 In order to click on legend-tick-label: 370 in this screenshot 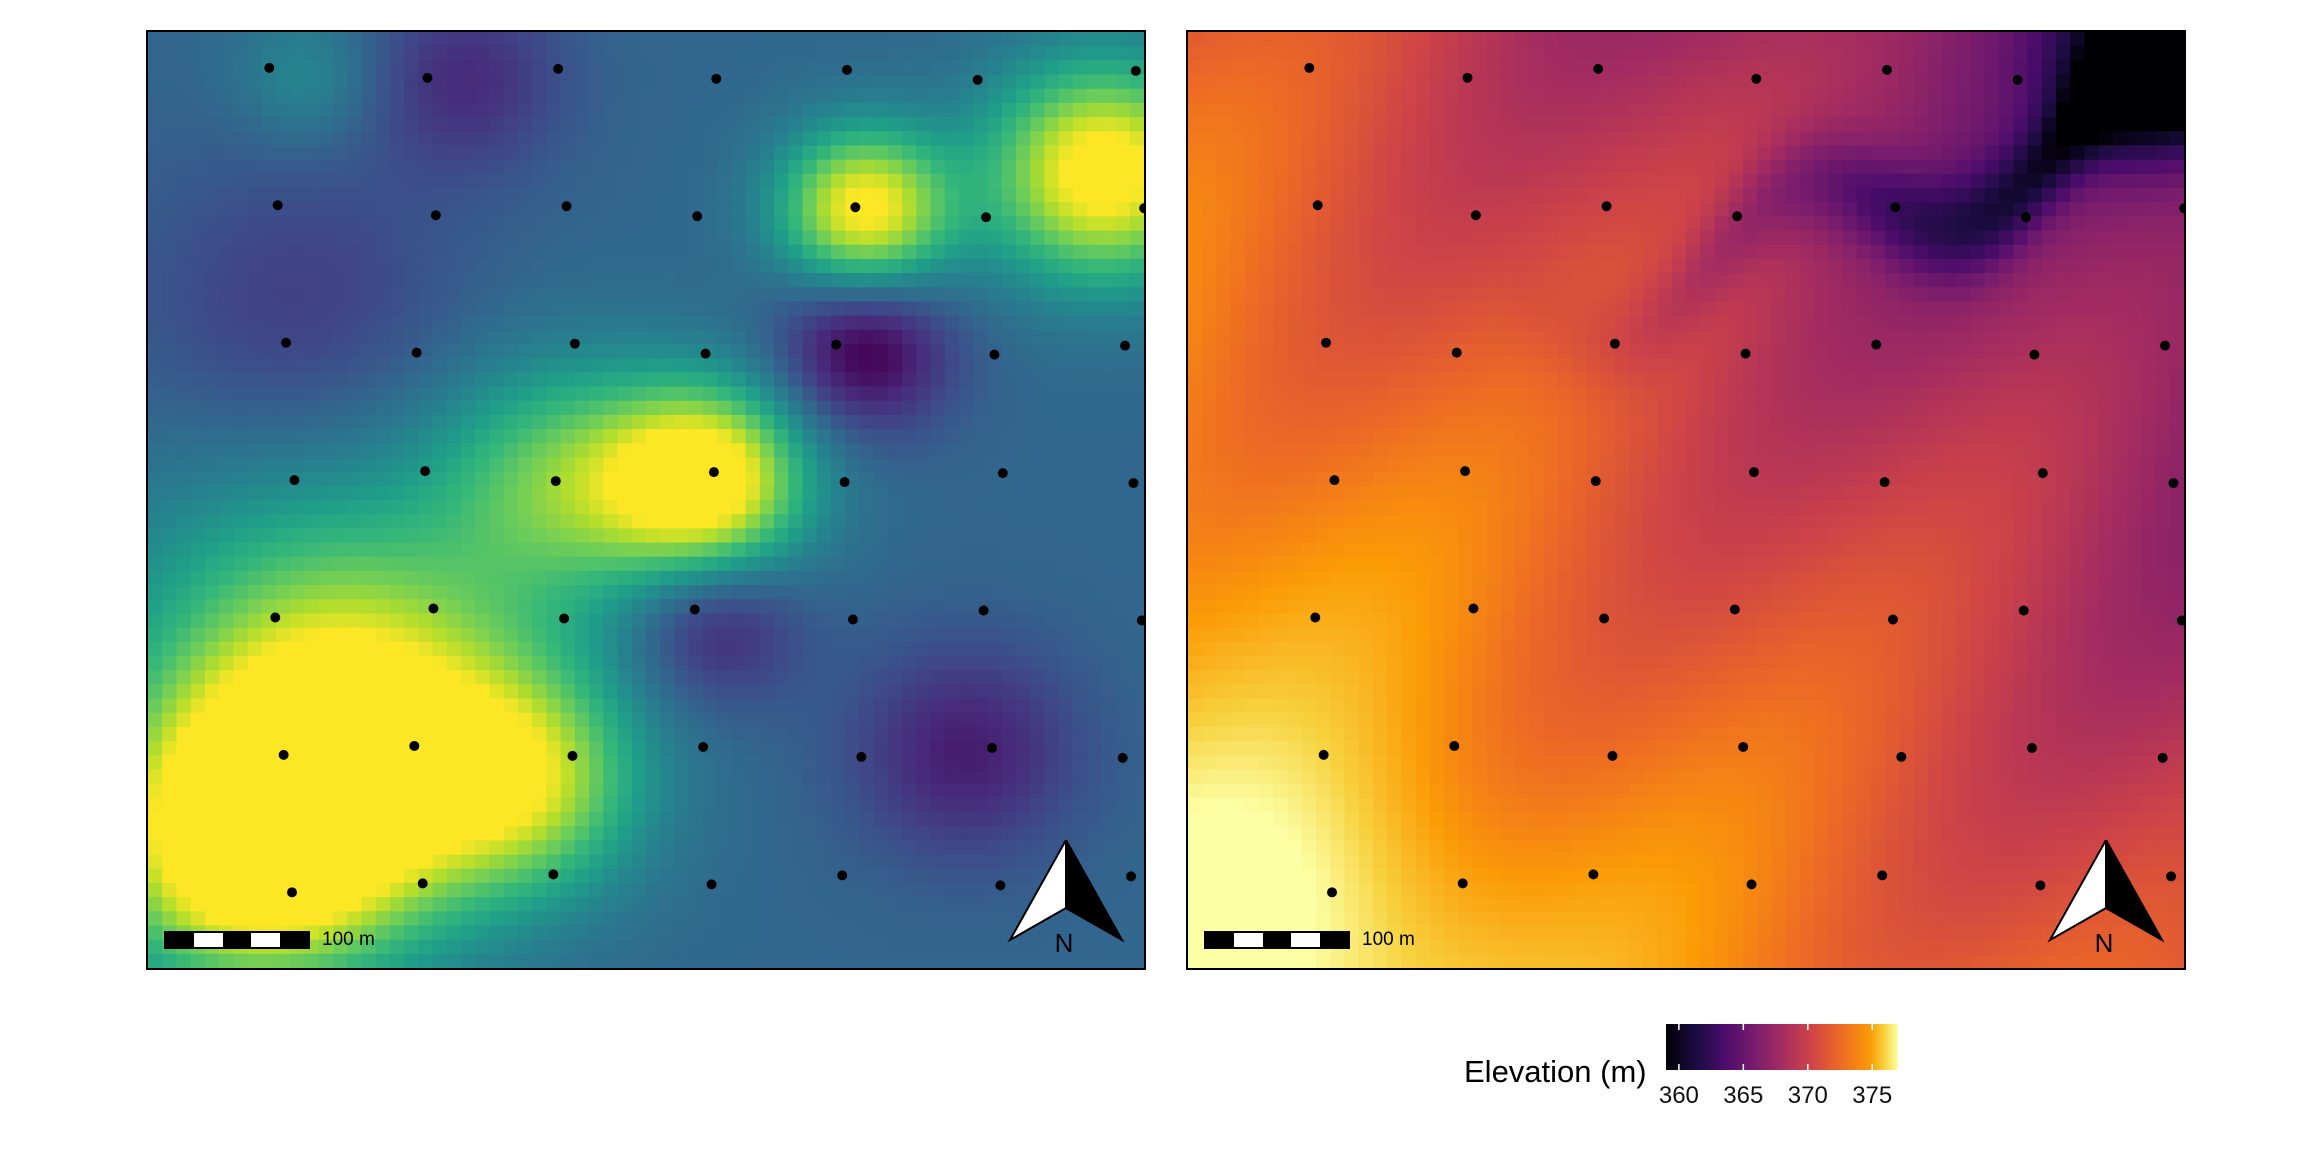, I will do `click(1807, 1095)`.